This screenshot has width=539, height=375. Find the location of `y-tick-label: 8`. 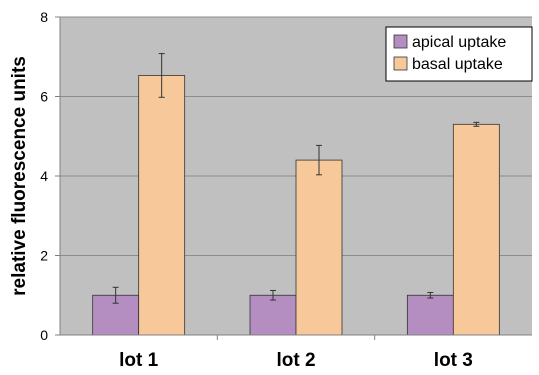

y-tick-label: 8 is located at coordinates (44, 17).